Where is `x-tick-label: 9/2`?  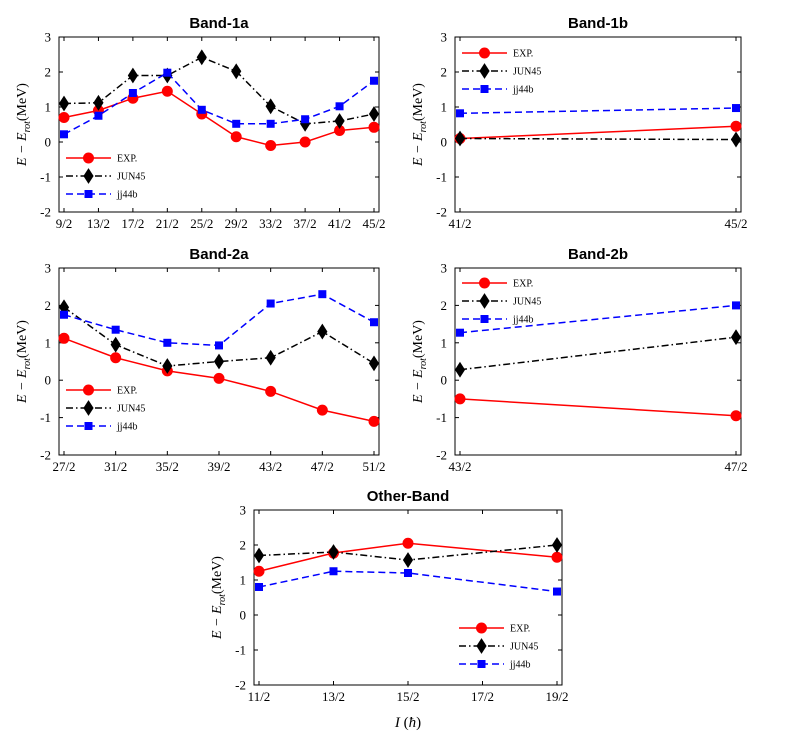
x-tick-label: 9/2 is located at coordinates (64, 223).